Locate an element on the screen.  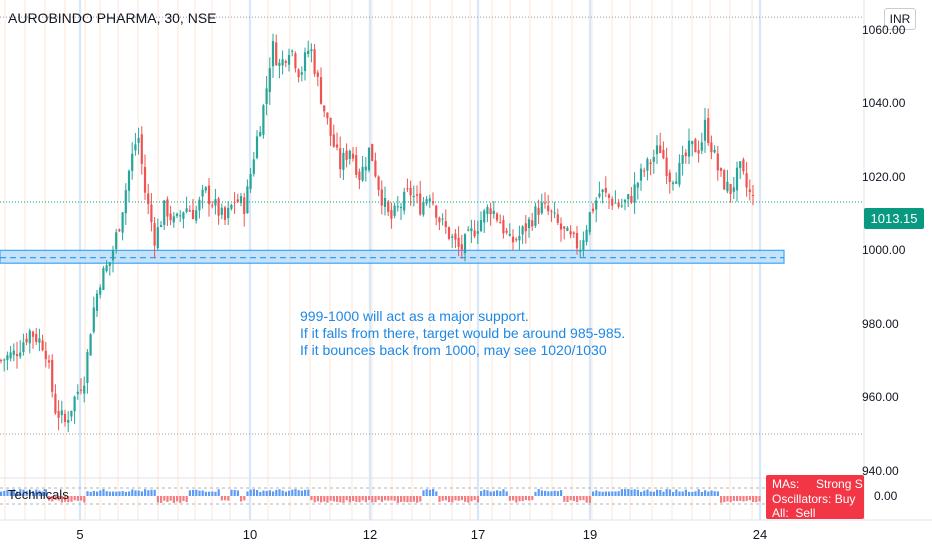
technicals-label: Technicals is located at coordinates (38, 494).